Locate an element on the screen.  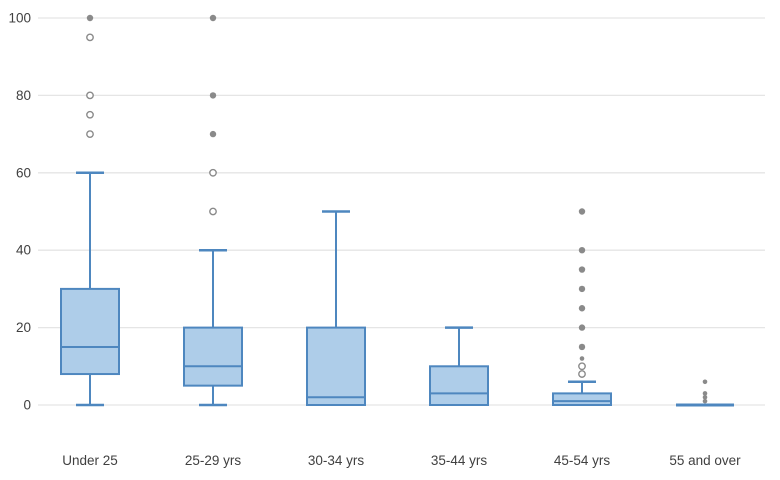
category-label: 45-54 yrs is located at coordinates (582, 460).